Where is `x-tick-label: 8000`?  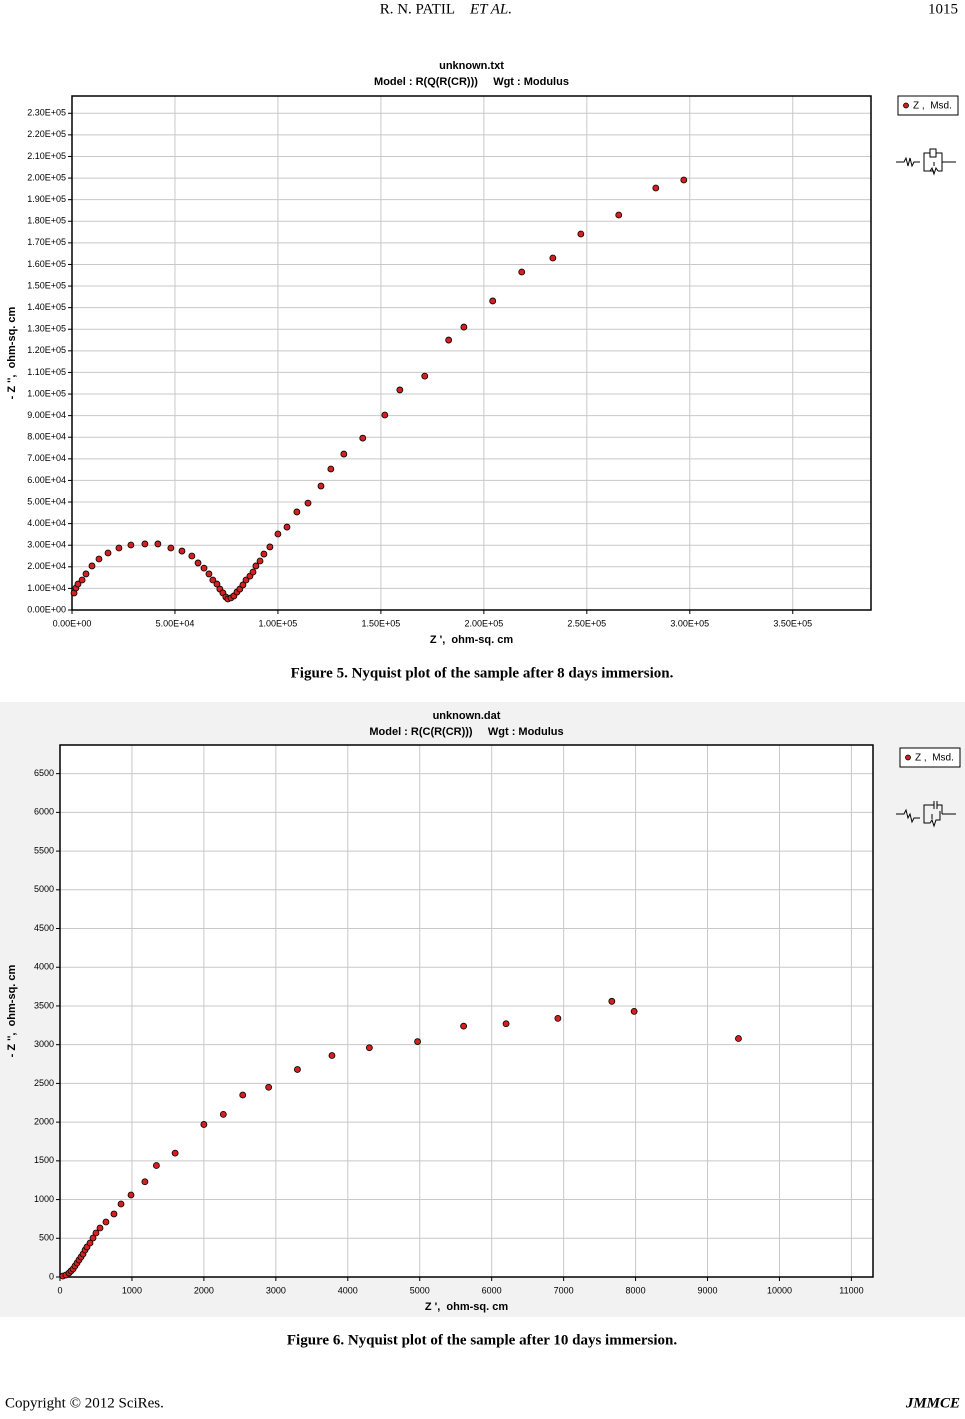
x-tick-label: 8000 is located at coordinates (636, 1290).